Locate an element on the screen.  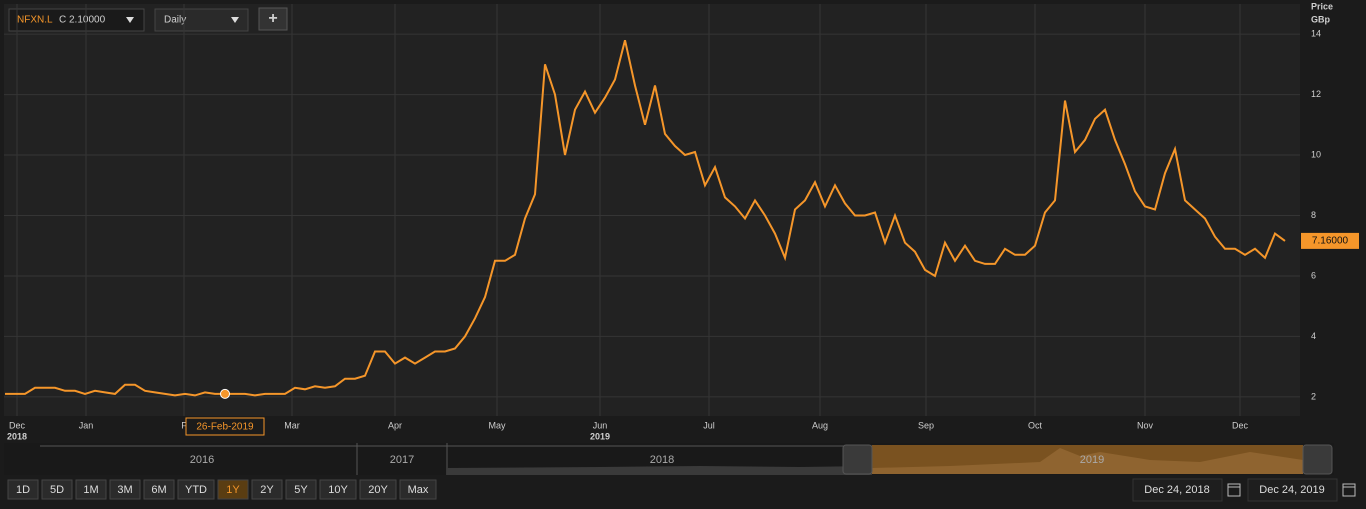
range-label: 1Y is located at coordinates (233, 490).